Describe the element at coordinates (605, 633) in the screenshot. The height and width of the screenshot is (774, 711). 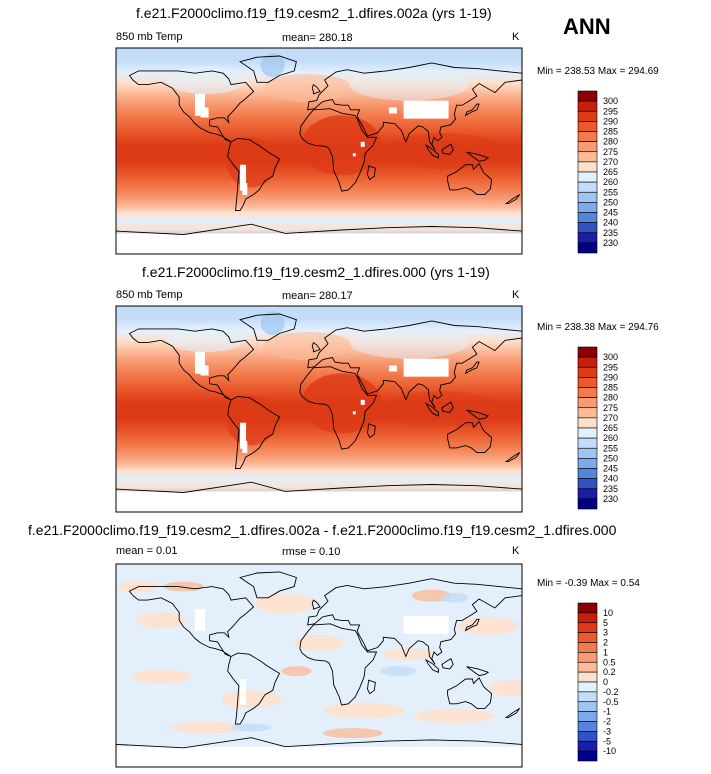
I see `colorbar-3-label-2: 3` at that location.